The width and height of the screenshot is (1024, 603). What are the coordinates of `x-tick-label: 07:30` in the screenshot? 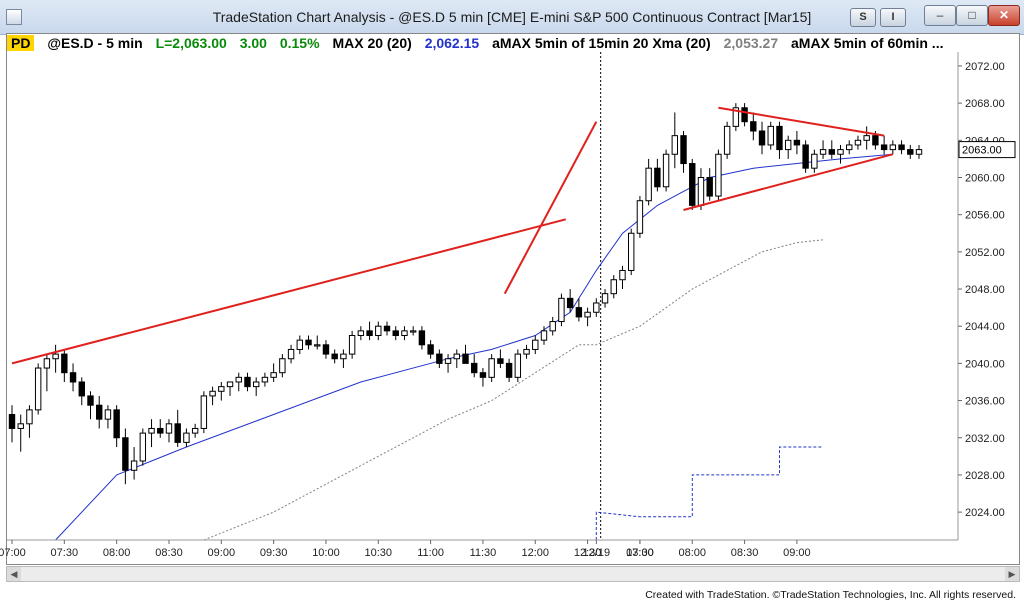 It's located at (640, 553).